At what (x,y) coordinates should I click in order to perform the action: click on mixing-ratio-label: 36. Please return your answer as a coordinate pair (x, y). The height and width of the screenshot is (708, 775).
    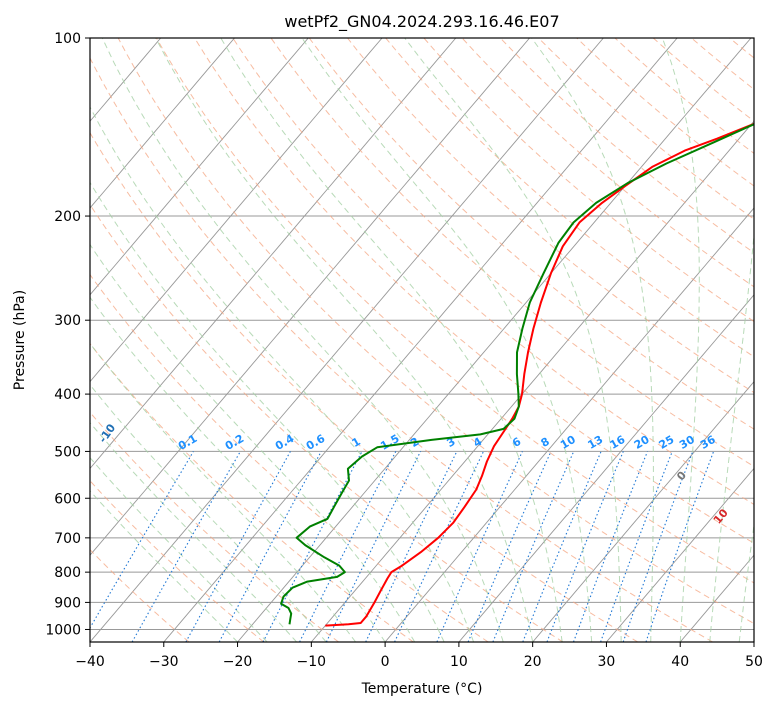
    Looking at the image, I should click on (708, 442).